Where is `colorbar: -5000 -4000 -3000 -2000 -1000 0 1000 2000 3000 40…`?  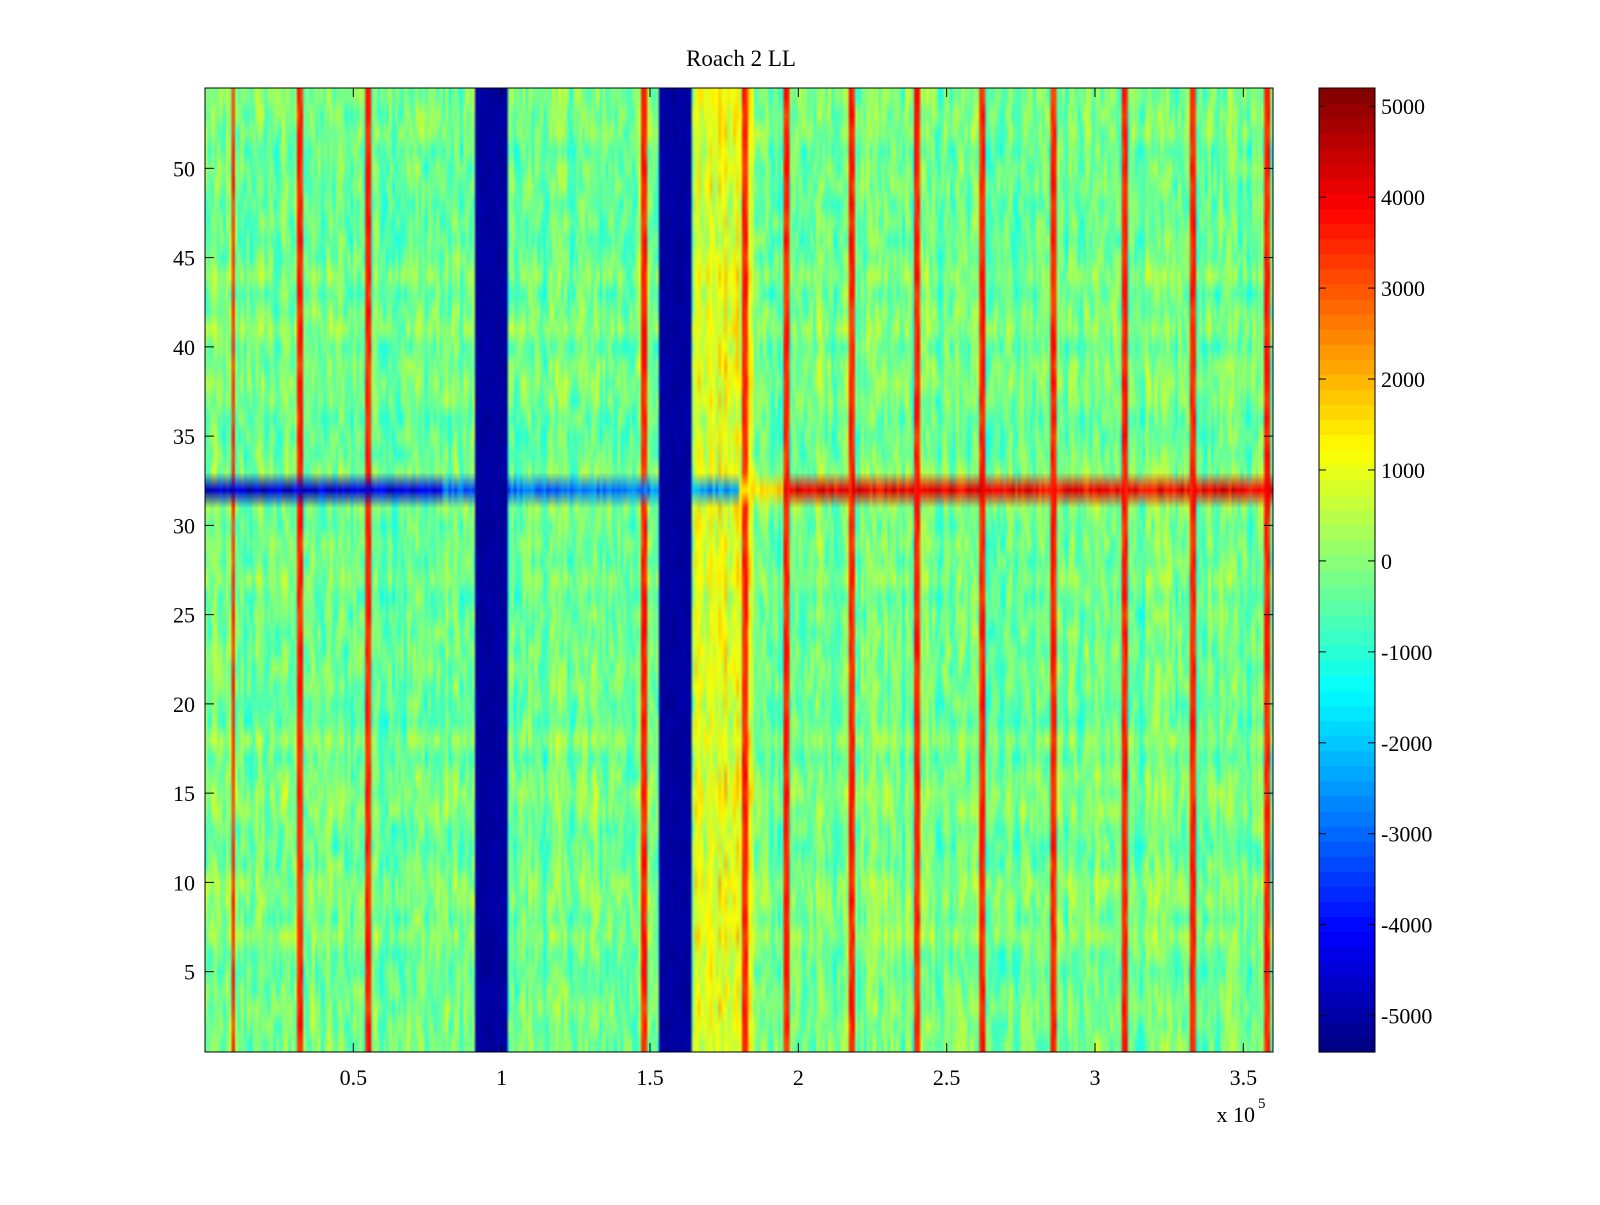 colorbar: -5000 -4000 -3000 -2000 -1000 0 1000 2000 3000 40… is located at coordinates (1375, 570).